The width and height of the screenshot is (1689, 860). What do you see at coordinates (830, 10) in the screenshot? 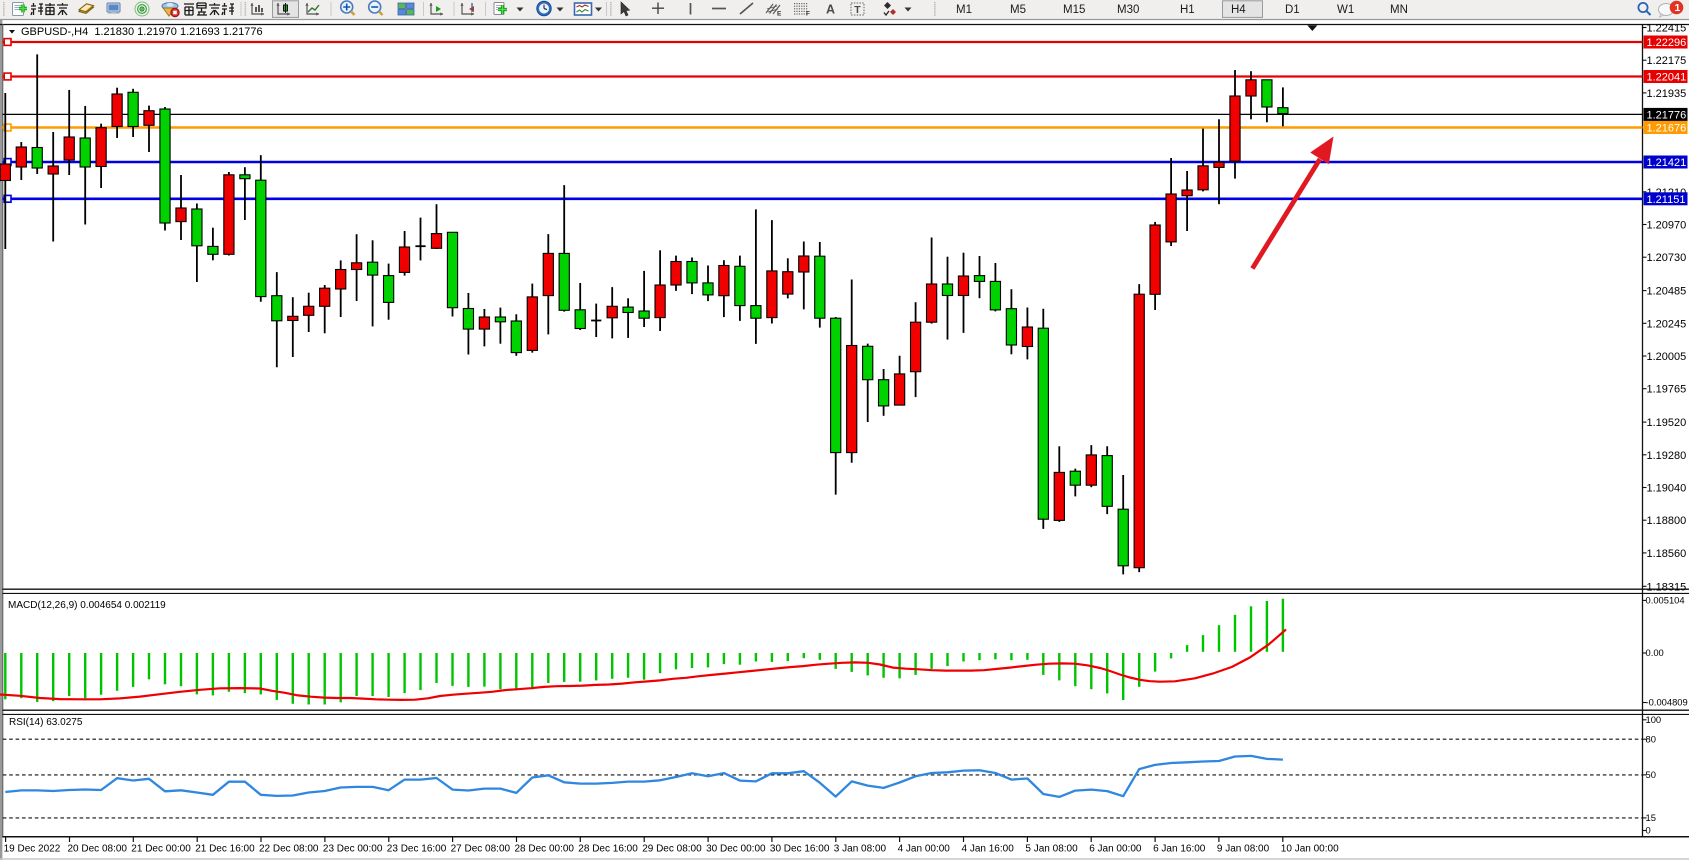
I see `svg-text: A` at bounding box center [830, 10].